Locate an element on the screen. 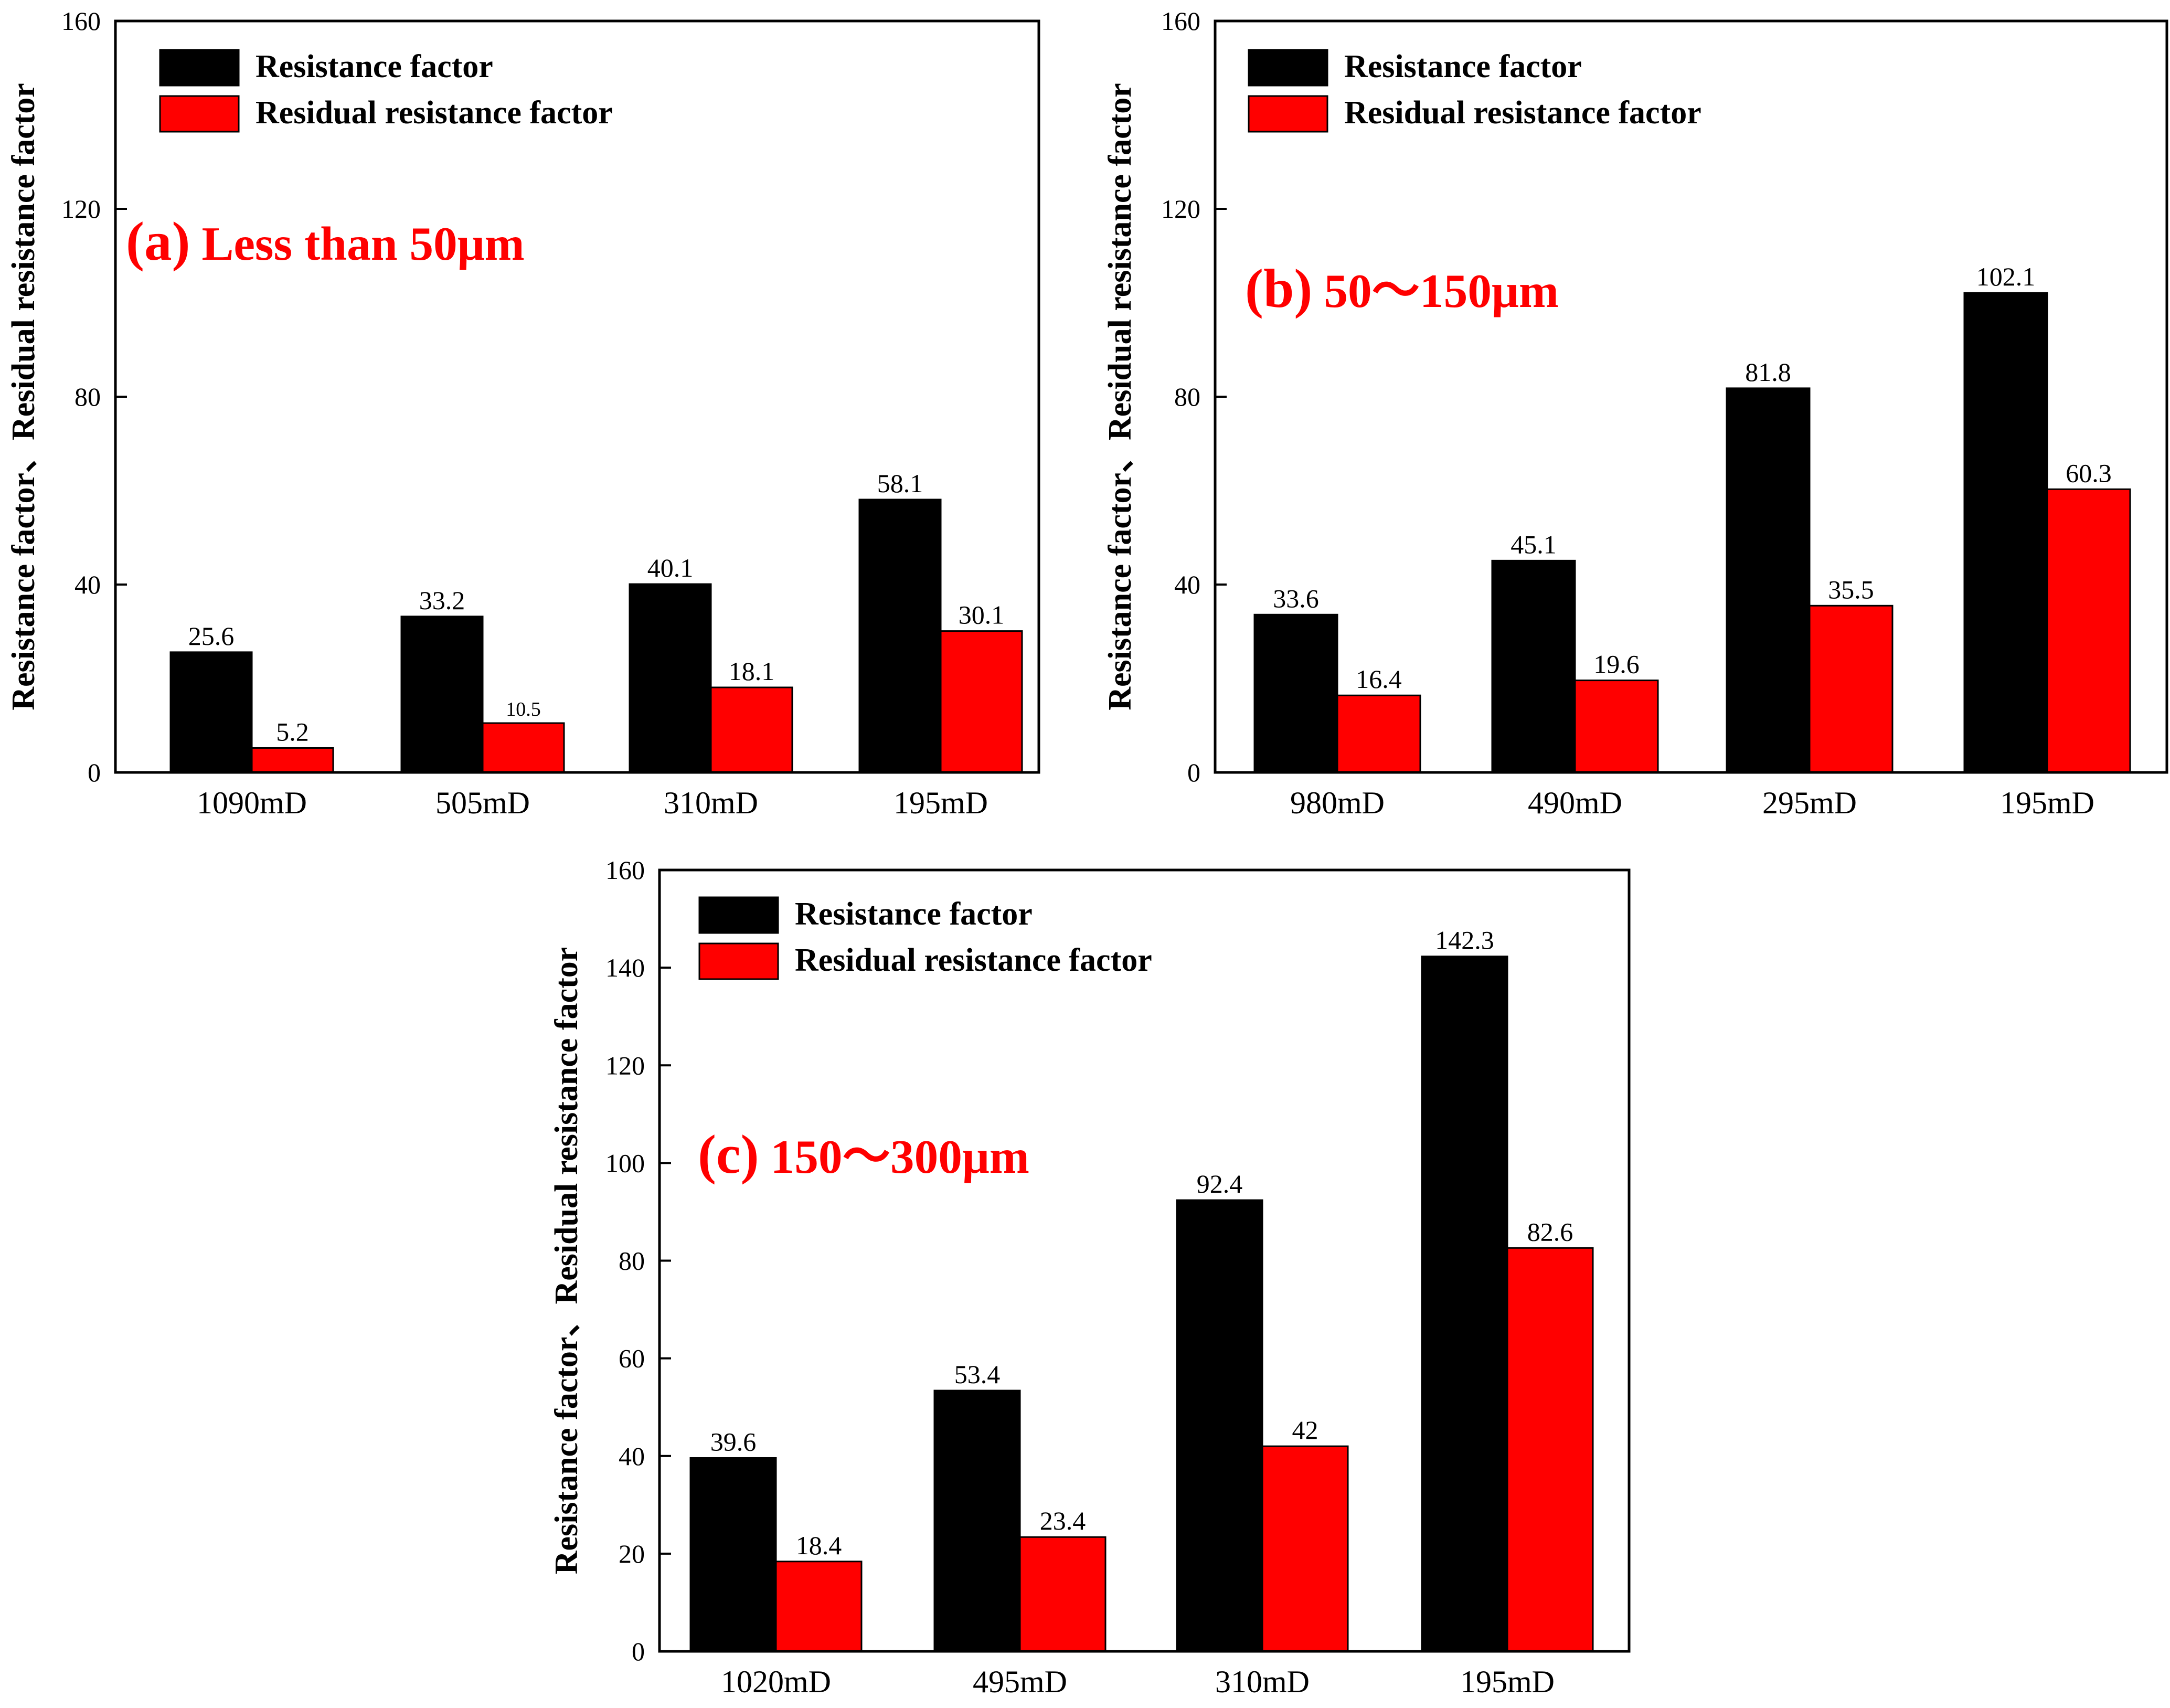 The image size is (2170, 1708). data-label-resistance-0: 39.6 is located at coordinates (733, 1442).